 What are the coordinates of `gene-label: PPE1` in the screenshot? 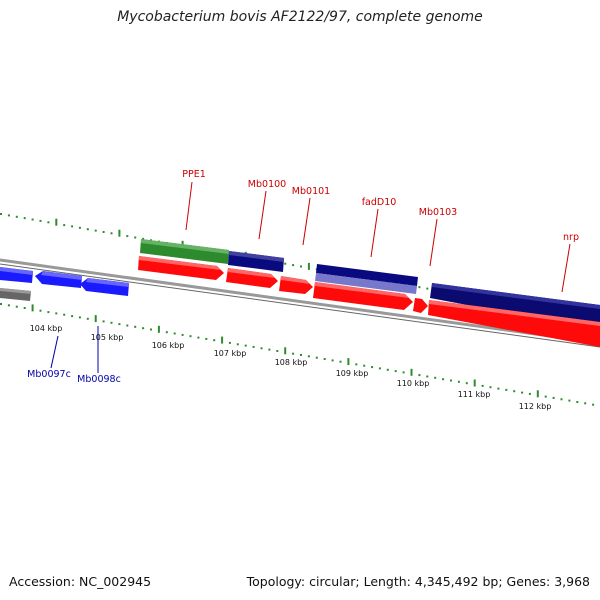 It's located at (194, 174).